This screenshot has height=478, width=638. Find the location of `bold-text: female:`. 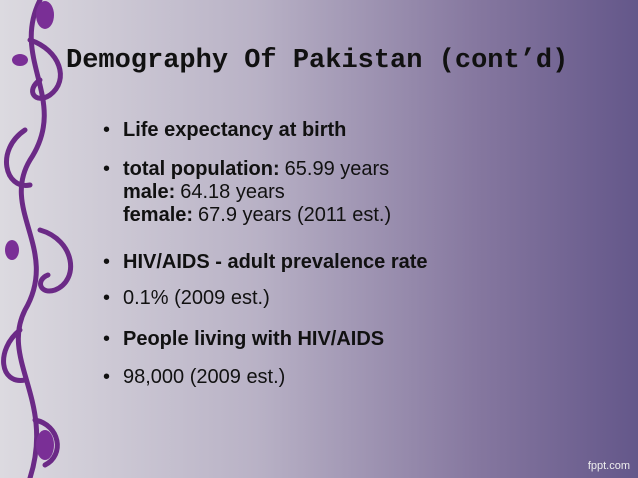

bold-text: female: is located at coordinates (158, 215).